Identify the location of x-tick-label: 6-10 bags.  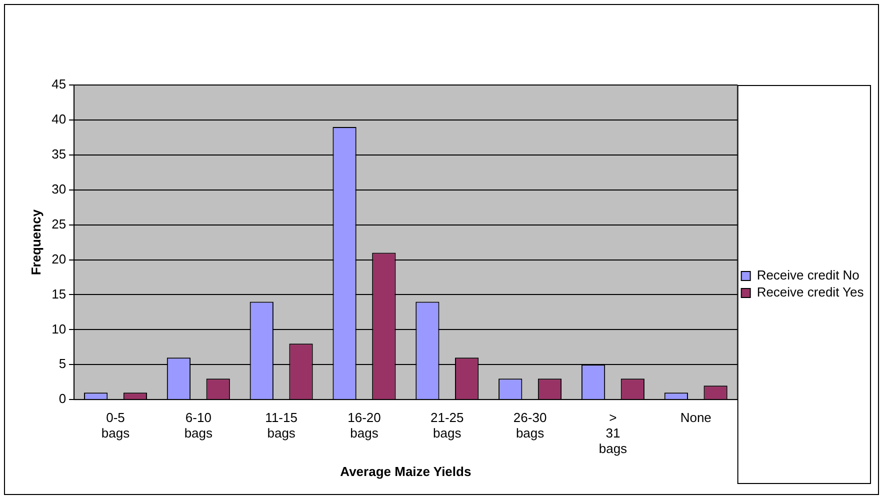
(199, 425).